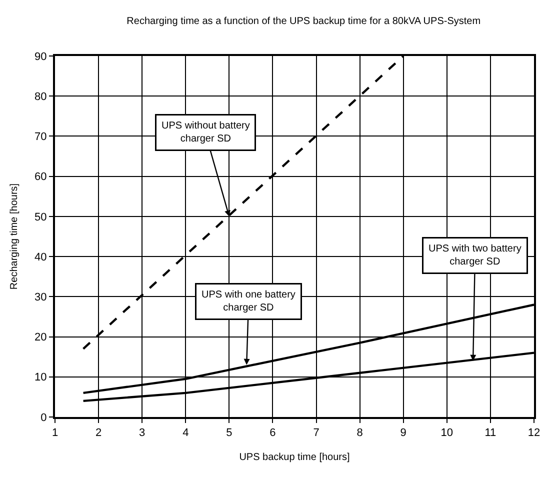 The image size is (552, 482). Describe the element at coordinates (249, 302) in the screenshot. I see `annotation: UPS with one battery charger SD` at that location.